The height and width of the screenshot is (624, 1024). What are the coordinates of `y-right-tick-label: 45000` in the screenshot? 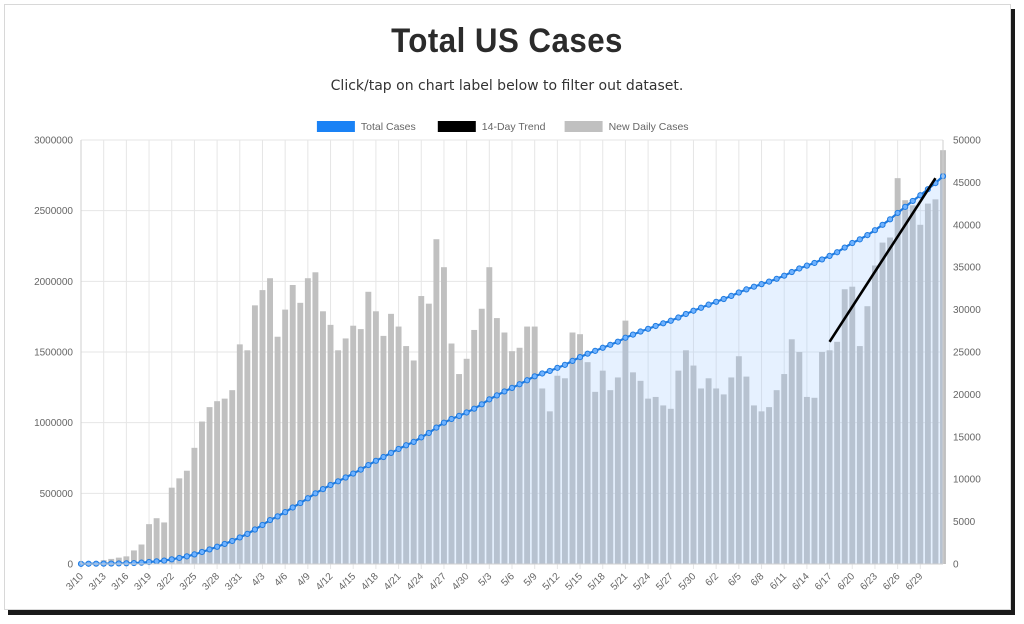 It's located at (967, 183).